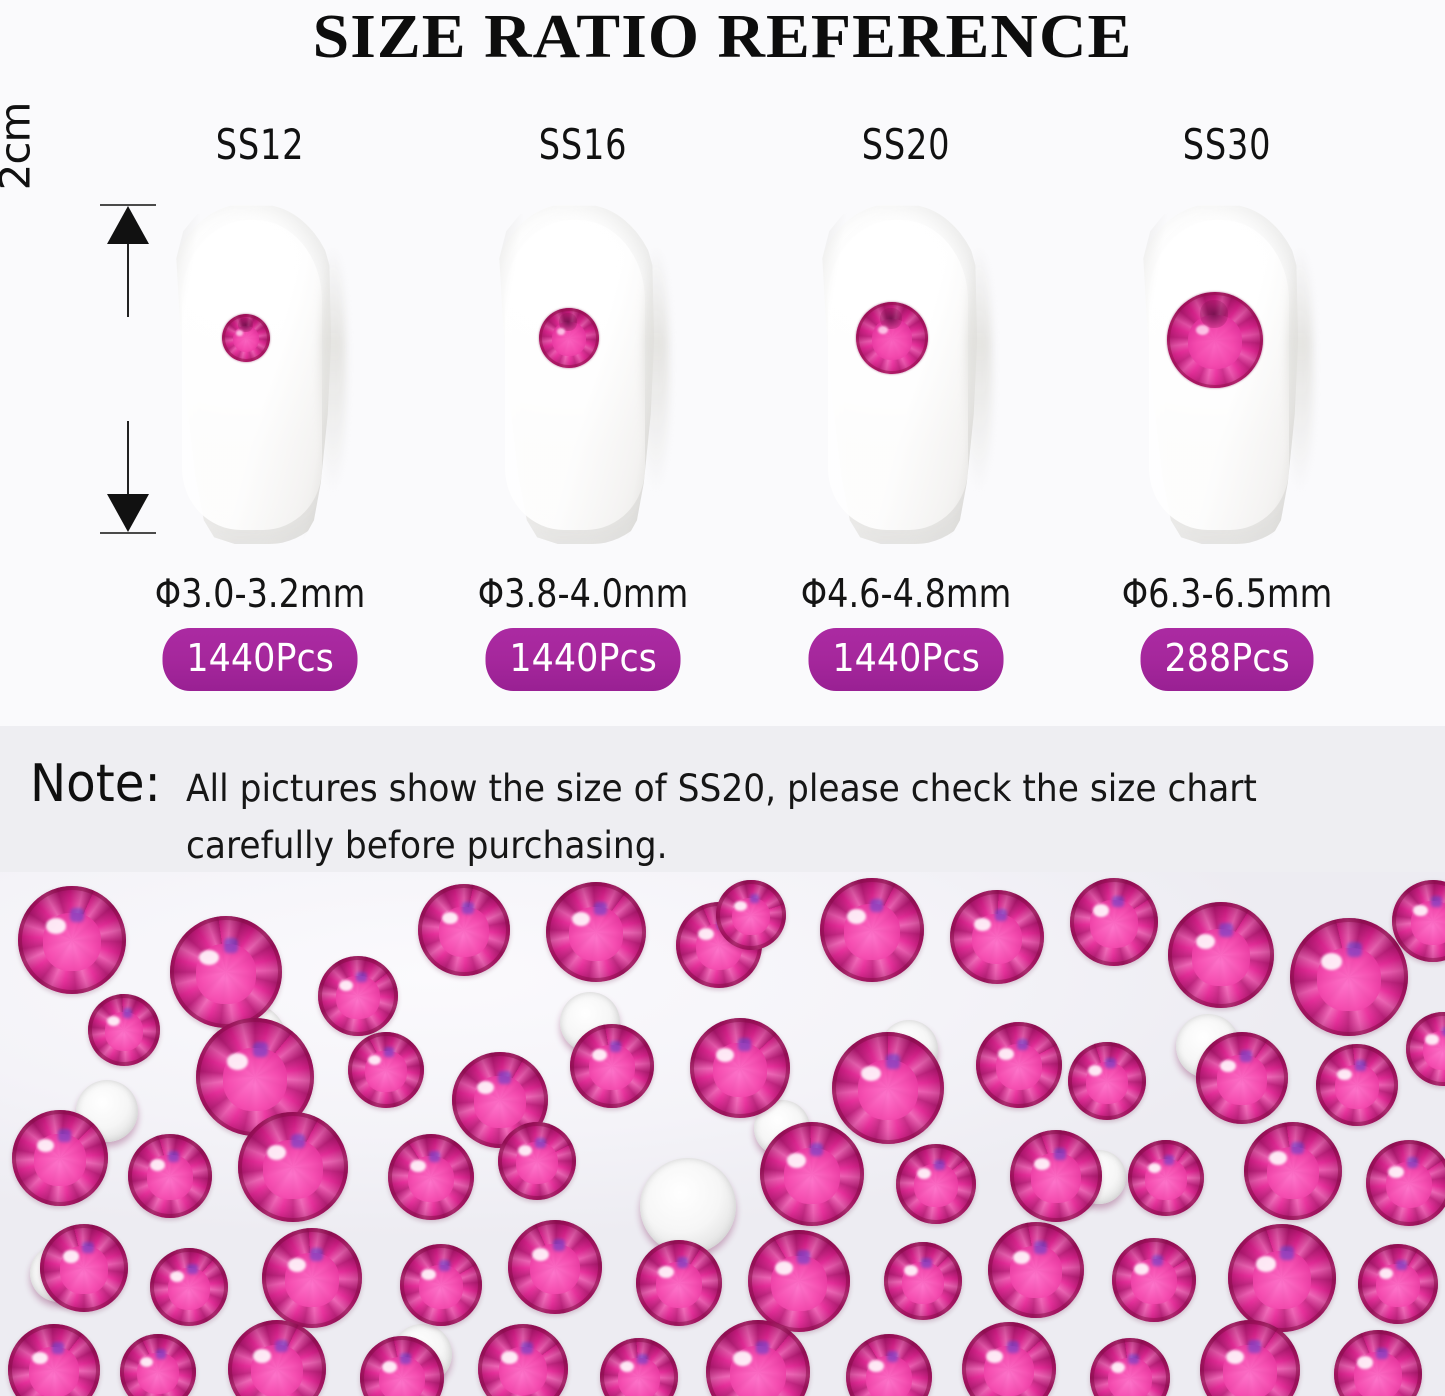  What do you see at coordinates (260, 594) in the screenshot?
I see `size-diameter-label: Φ3.0-3.2mm` at bounding box center [260, 594].